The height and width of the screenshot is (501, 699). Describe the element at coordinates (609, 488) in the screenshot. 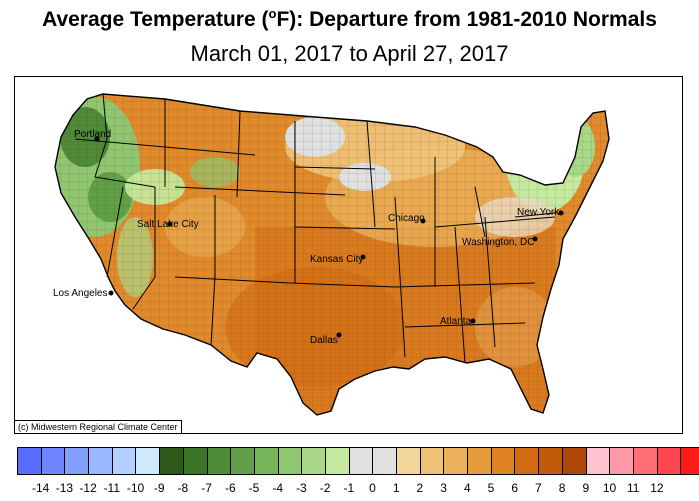

I see `legend-tick-label: 10` at that location.